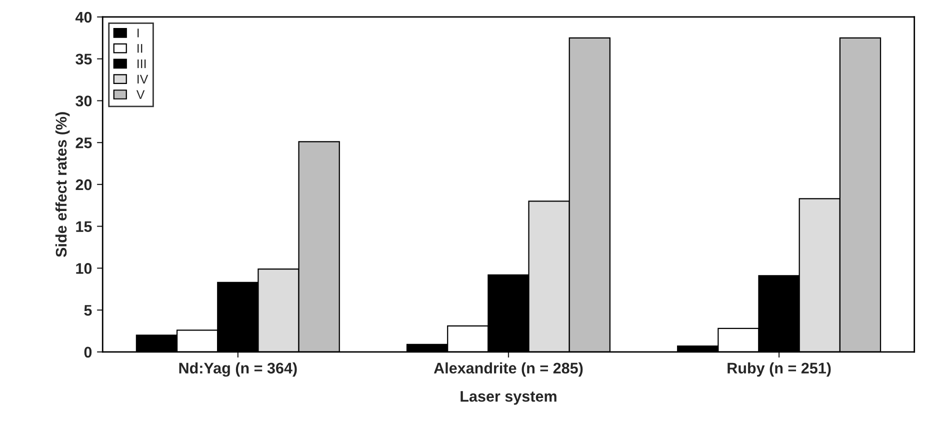 The width and height of the screenshot is (933, 424). What do you see at coordinates (84, 268) in the screenshot?
I see `y-tick-label: 10` at bounding box center [84, 268].